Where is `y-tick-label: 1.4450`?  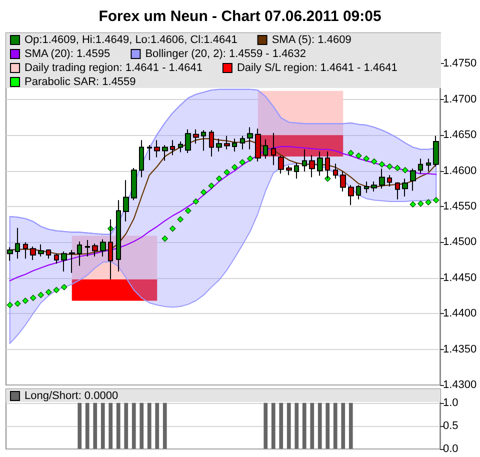 y-tick-label: 1.4450 is located at coordinates (460, 278).